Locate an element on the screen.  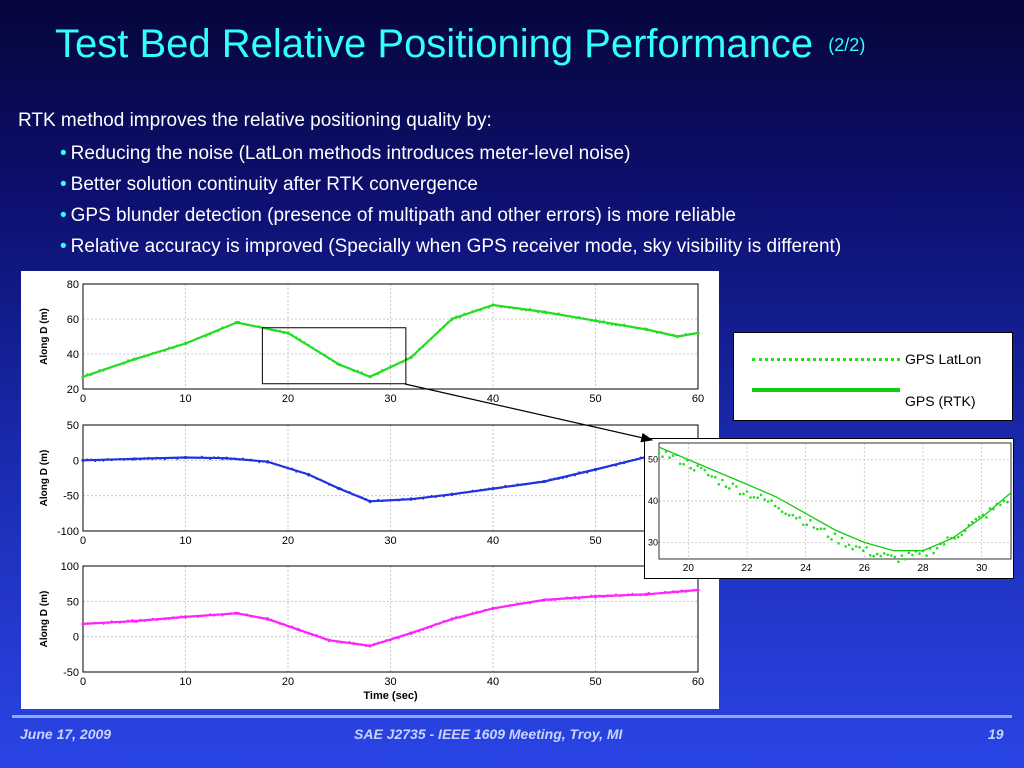
legend-rtk-label: GPS (RTK) is located at coordinates (940, 401).